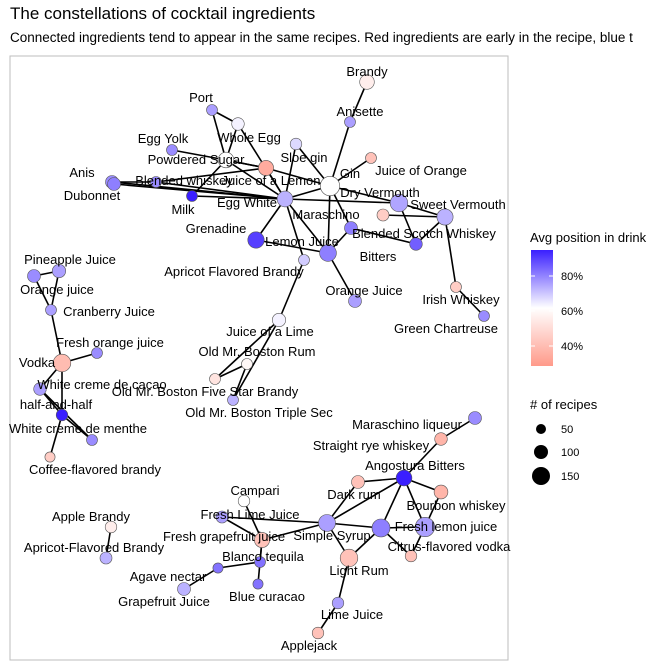  What do you see at coordinates (70, 259) in the screenshot?
I see `node-label-pineapple_juice: Pineapple Juice` at bounding box center [70, 259].